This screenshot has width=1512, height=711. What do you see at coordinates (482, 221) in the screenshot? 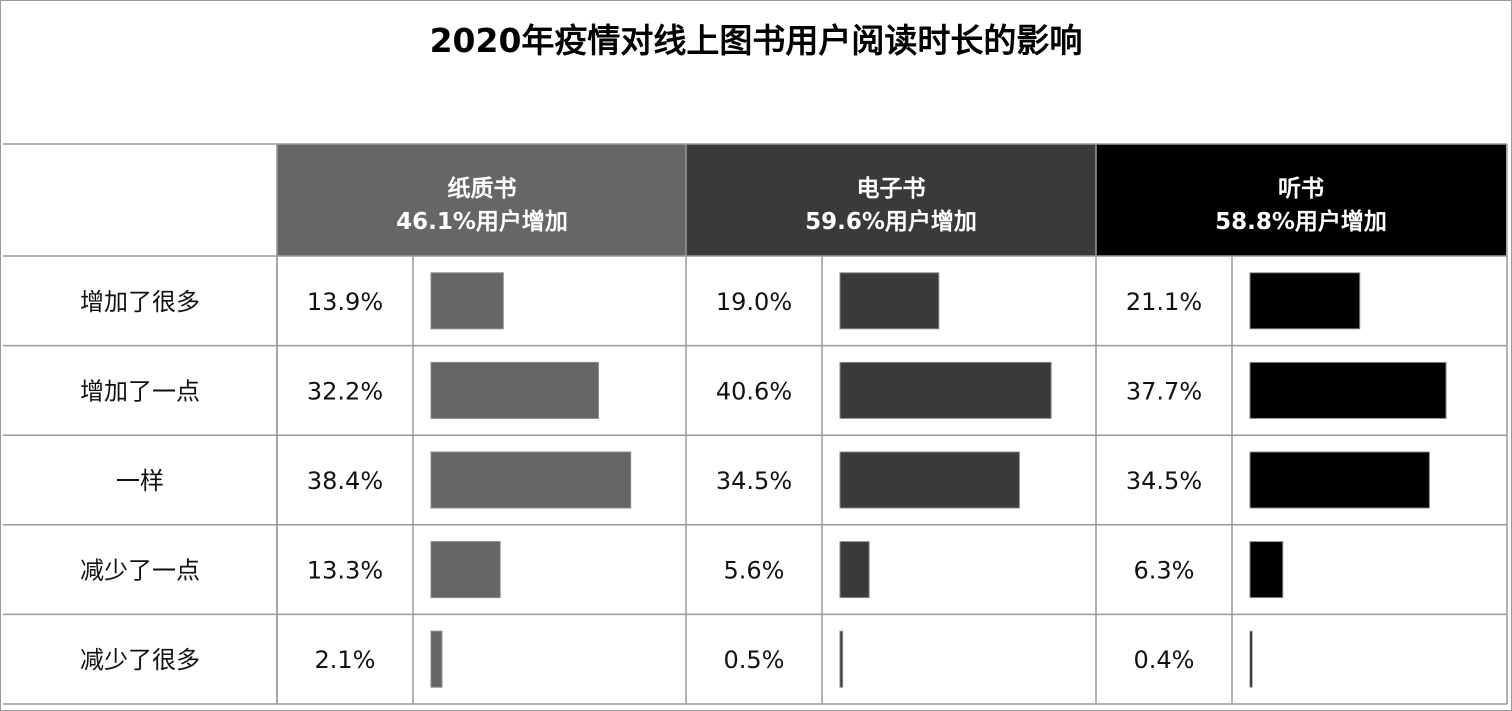
I see `series-subtitle: 46.1%用户增加` at bounding box center [482, 221].